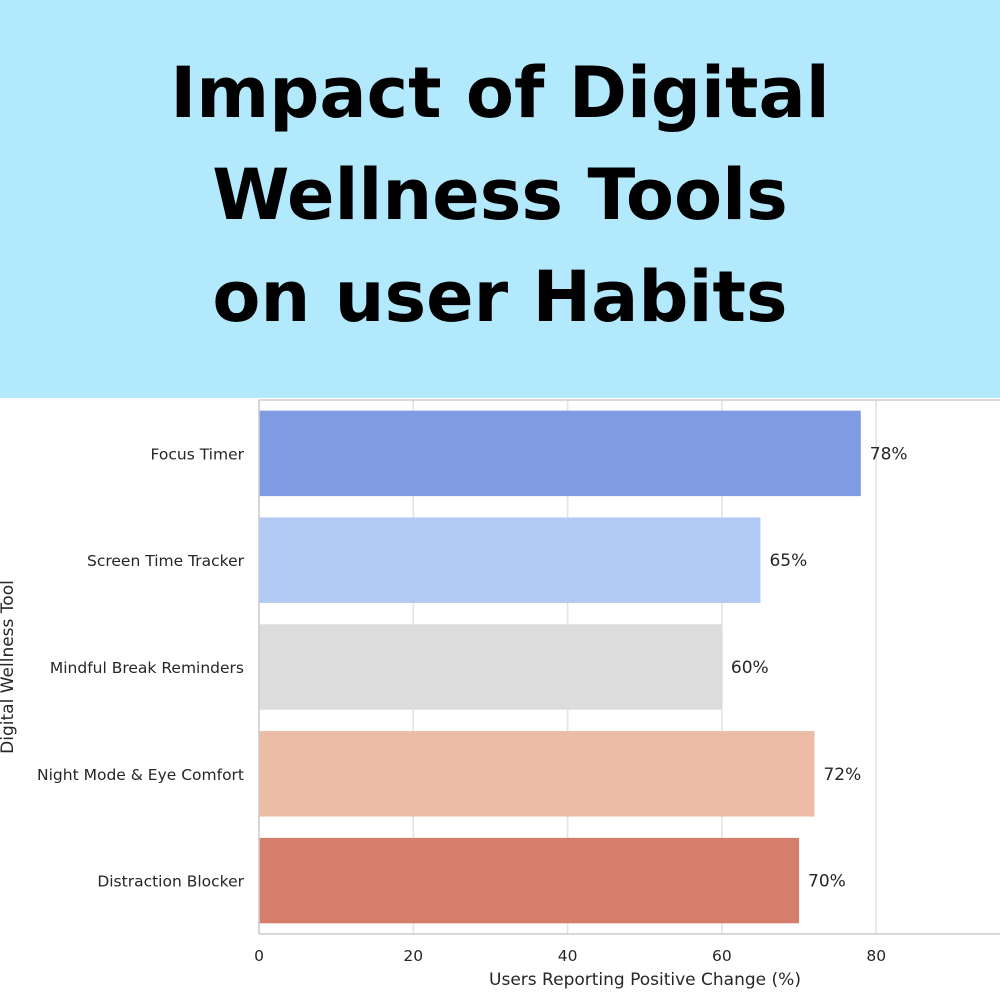 The image size is (1000, 1000). I want to click on y-tick-label-0: Focus Timer, so click(198, 454).